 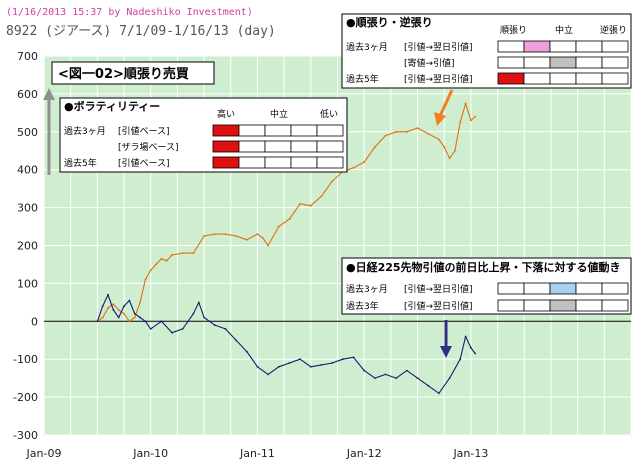 I want to click on trend-col-label-2: 中立, so click(x=564, y=30).